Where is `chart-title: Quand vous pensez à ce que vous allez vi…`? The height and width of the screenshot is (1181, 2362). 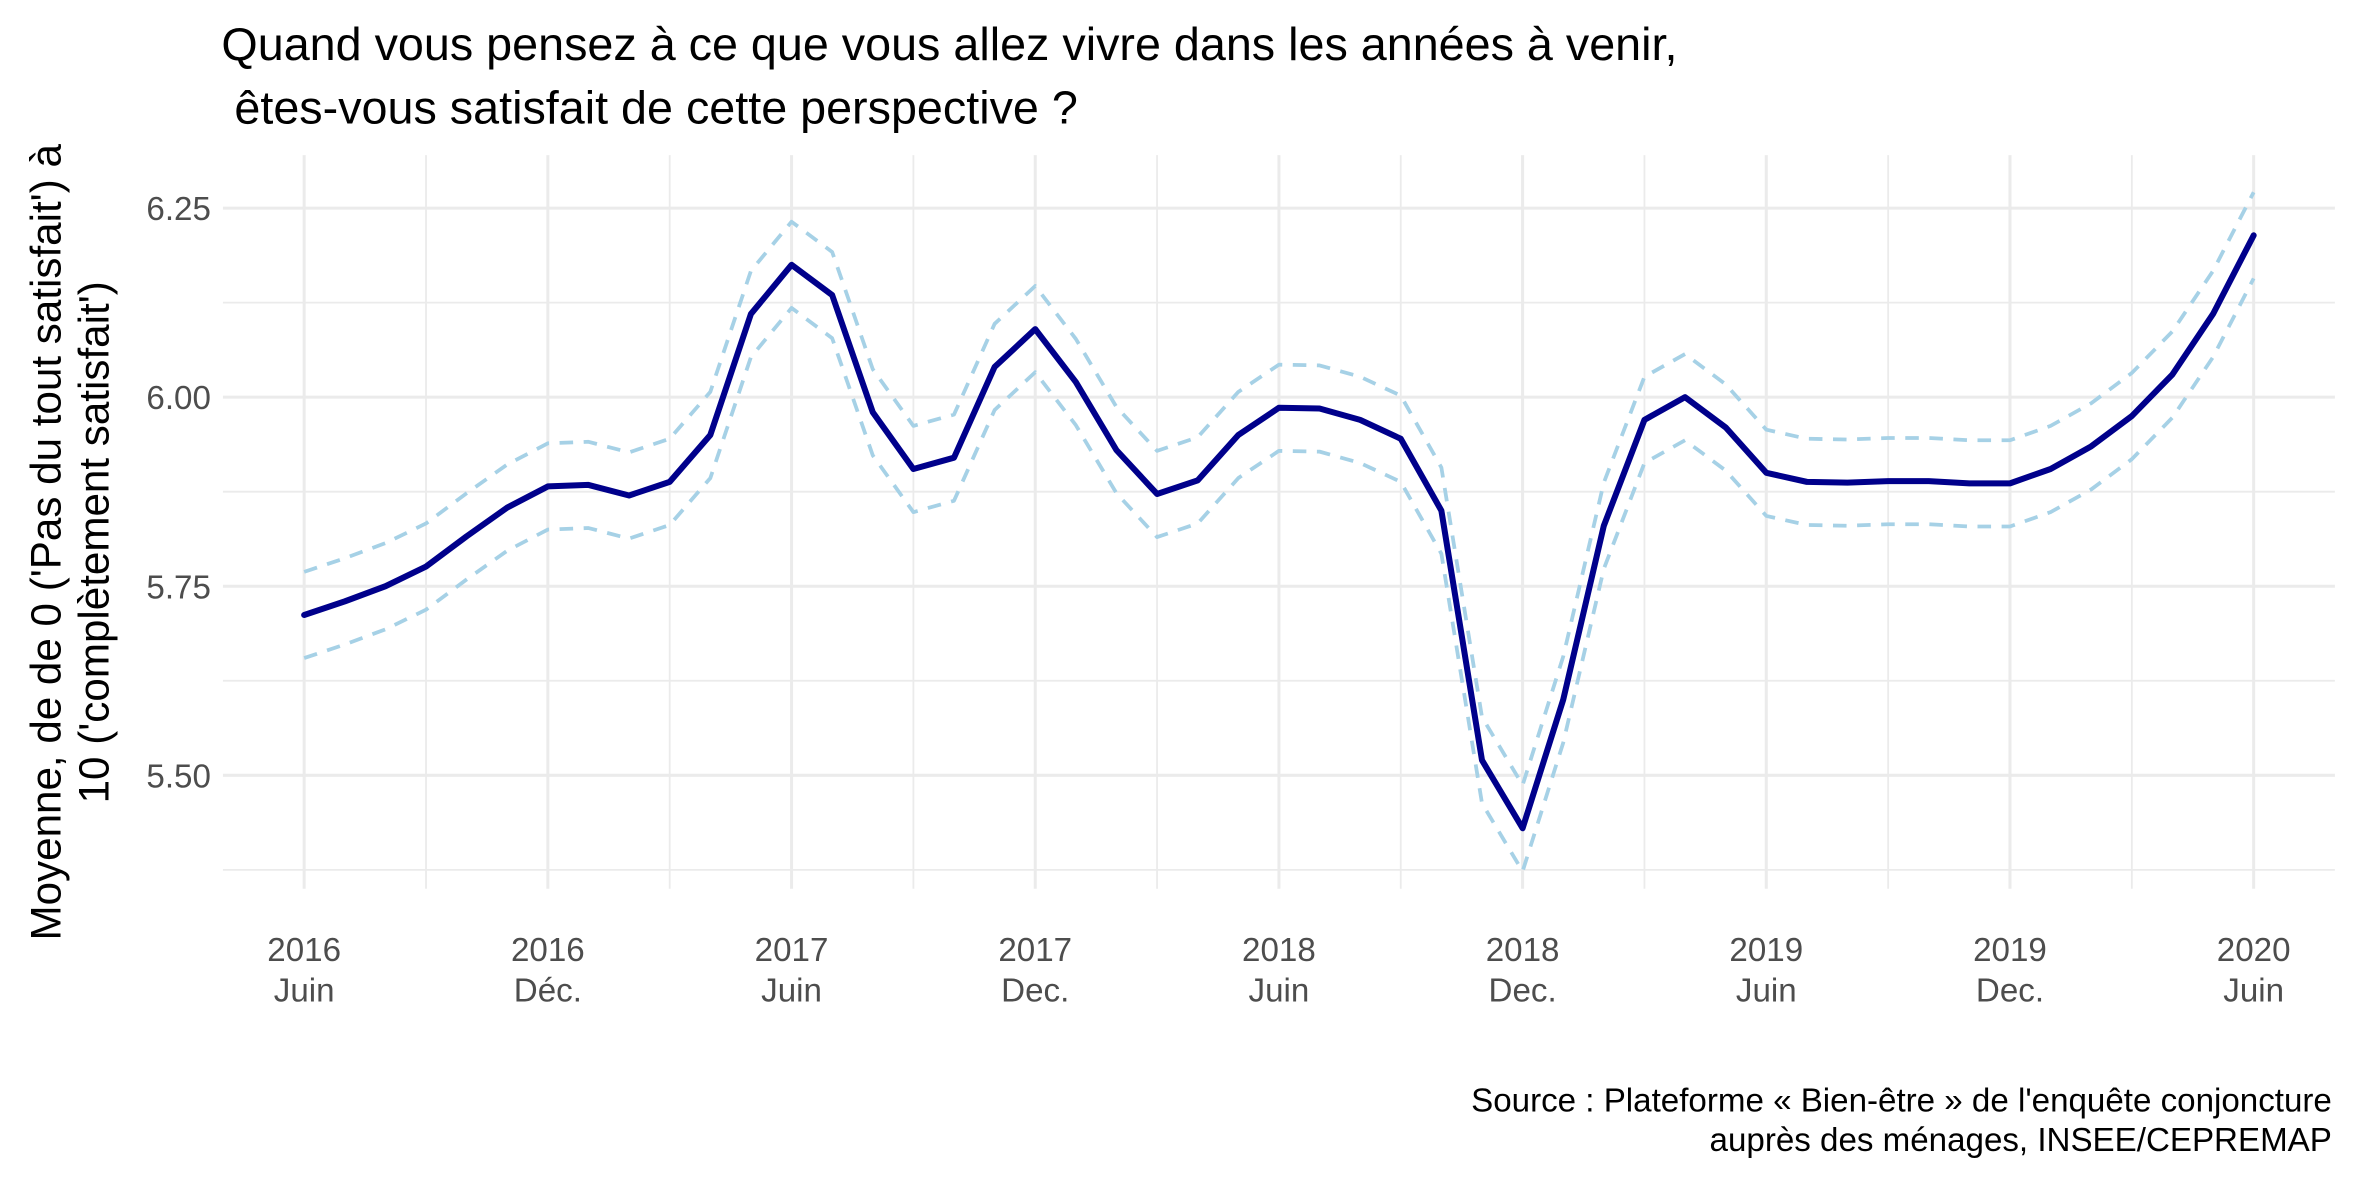 chart-title: Quand vous pensez à ce que vous allez vi… is located at coordinates (949, 44).